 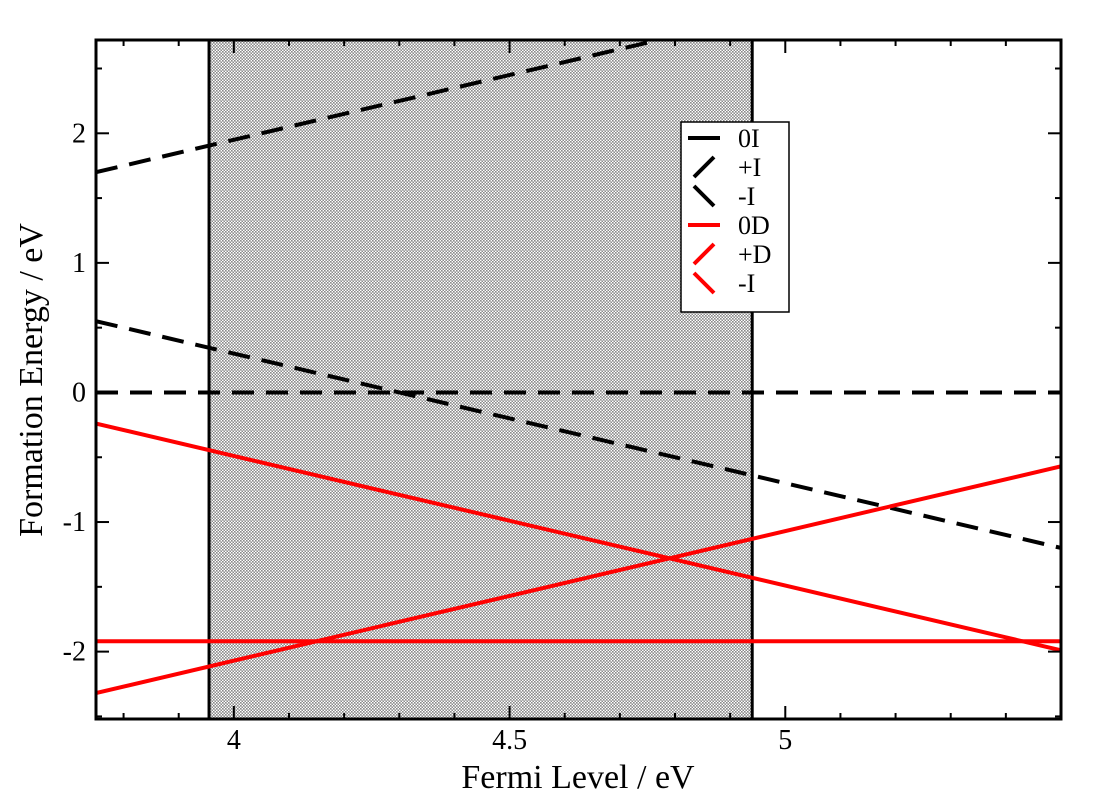 What do you see at coordinates (74, 652) in the screenshot?
I see `y-tick-label-0: -2` at bounding box center [74, 652].